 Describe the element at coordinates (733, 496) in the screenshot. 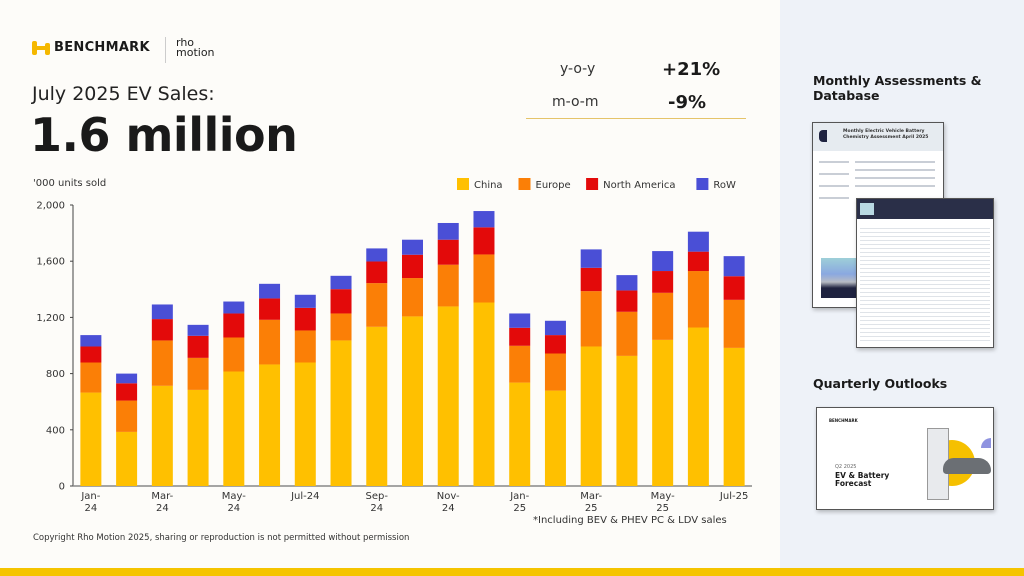

I see `x-tick-label: Jul-25` at that location.